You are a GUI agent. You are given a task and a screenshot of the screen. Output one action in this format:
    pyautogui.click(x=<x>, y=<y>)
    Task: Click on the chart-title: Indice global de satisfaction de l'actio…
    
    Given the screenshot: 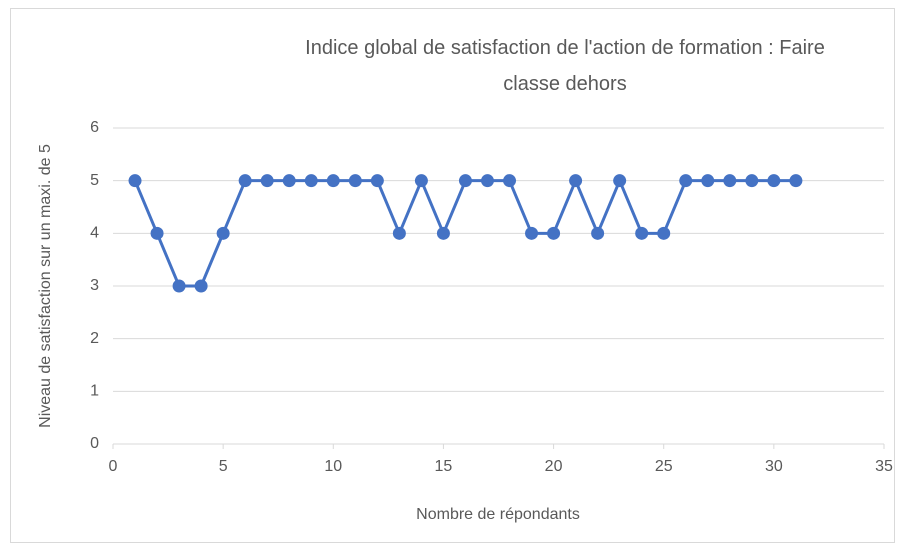 What is the action you would take?
    pyautogui.click(x=565, y=66)
    